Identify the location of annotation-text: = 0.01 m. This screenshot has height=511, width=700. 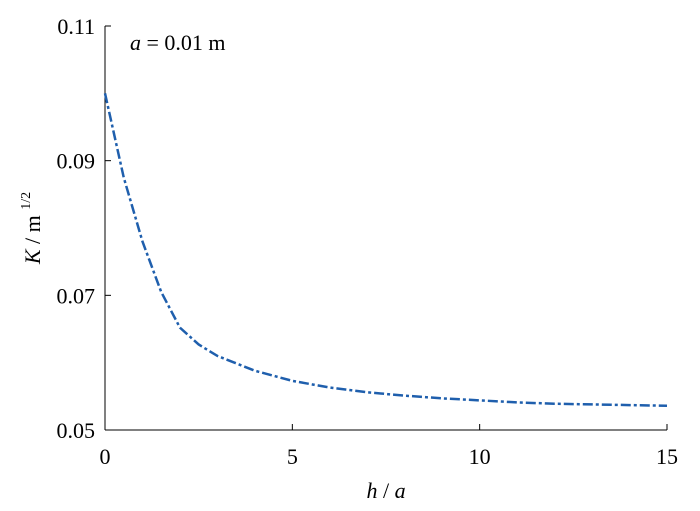
(186, 42).